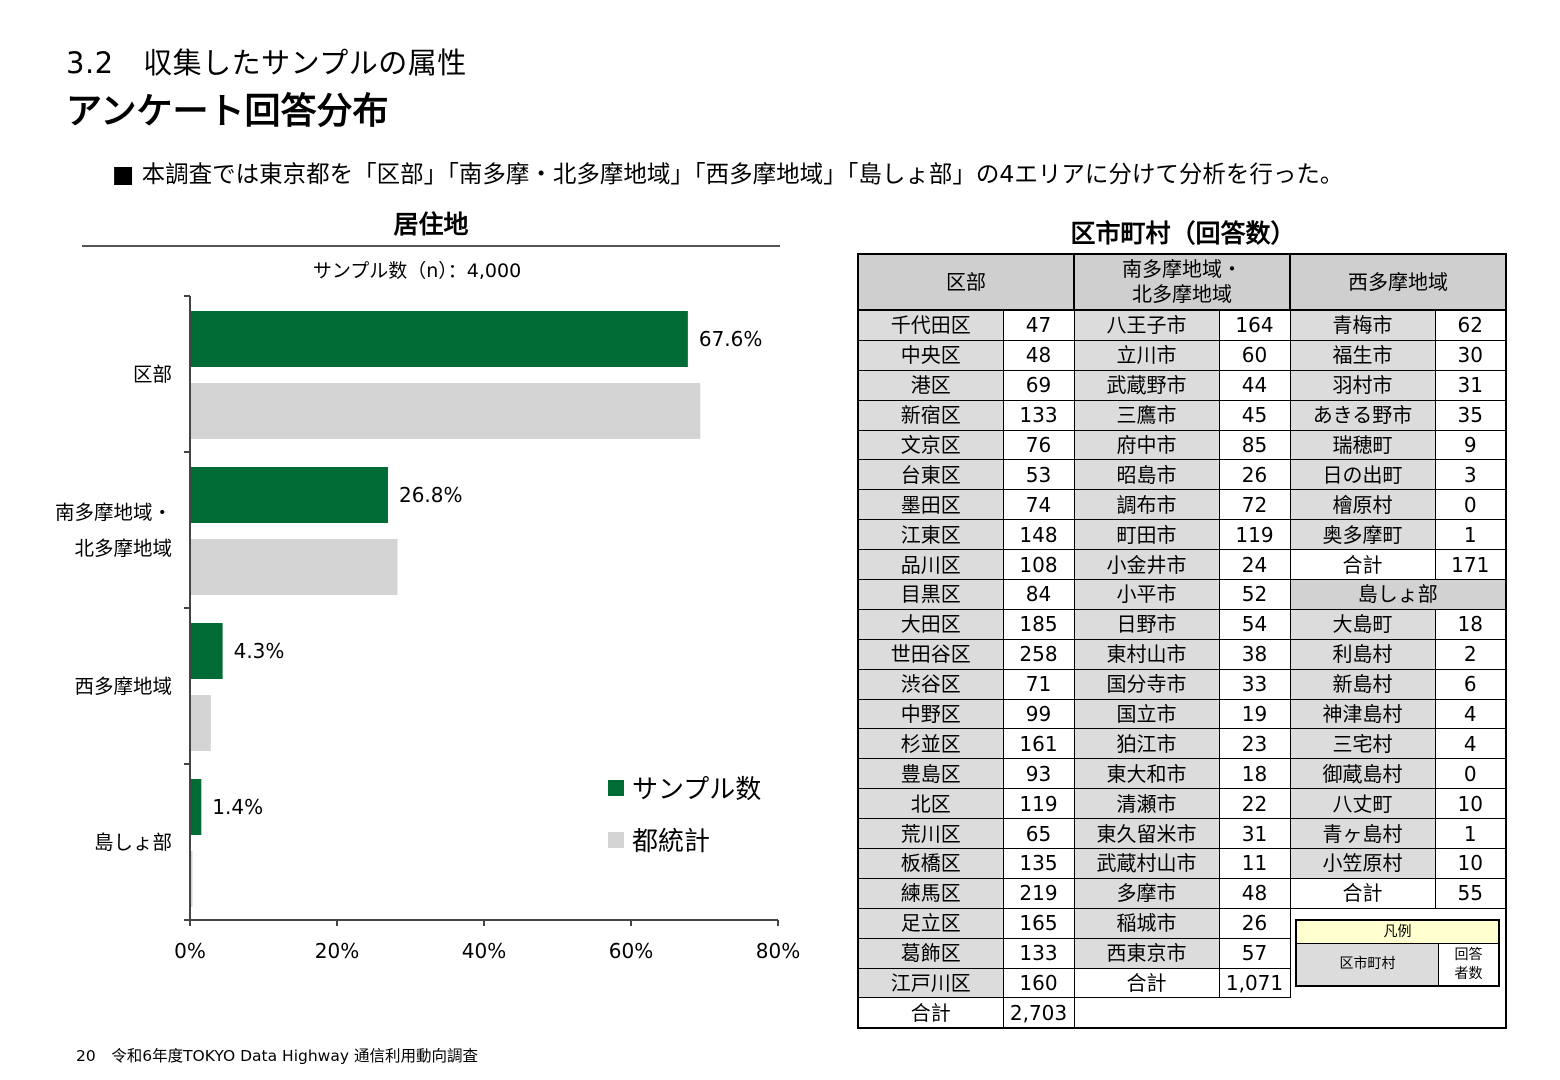 The image size is (1560, 1080). I want to click on tama-name-cell: 狛江市, so click(1146, 744).